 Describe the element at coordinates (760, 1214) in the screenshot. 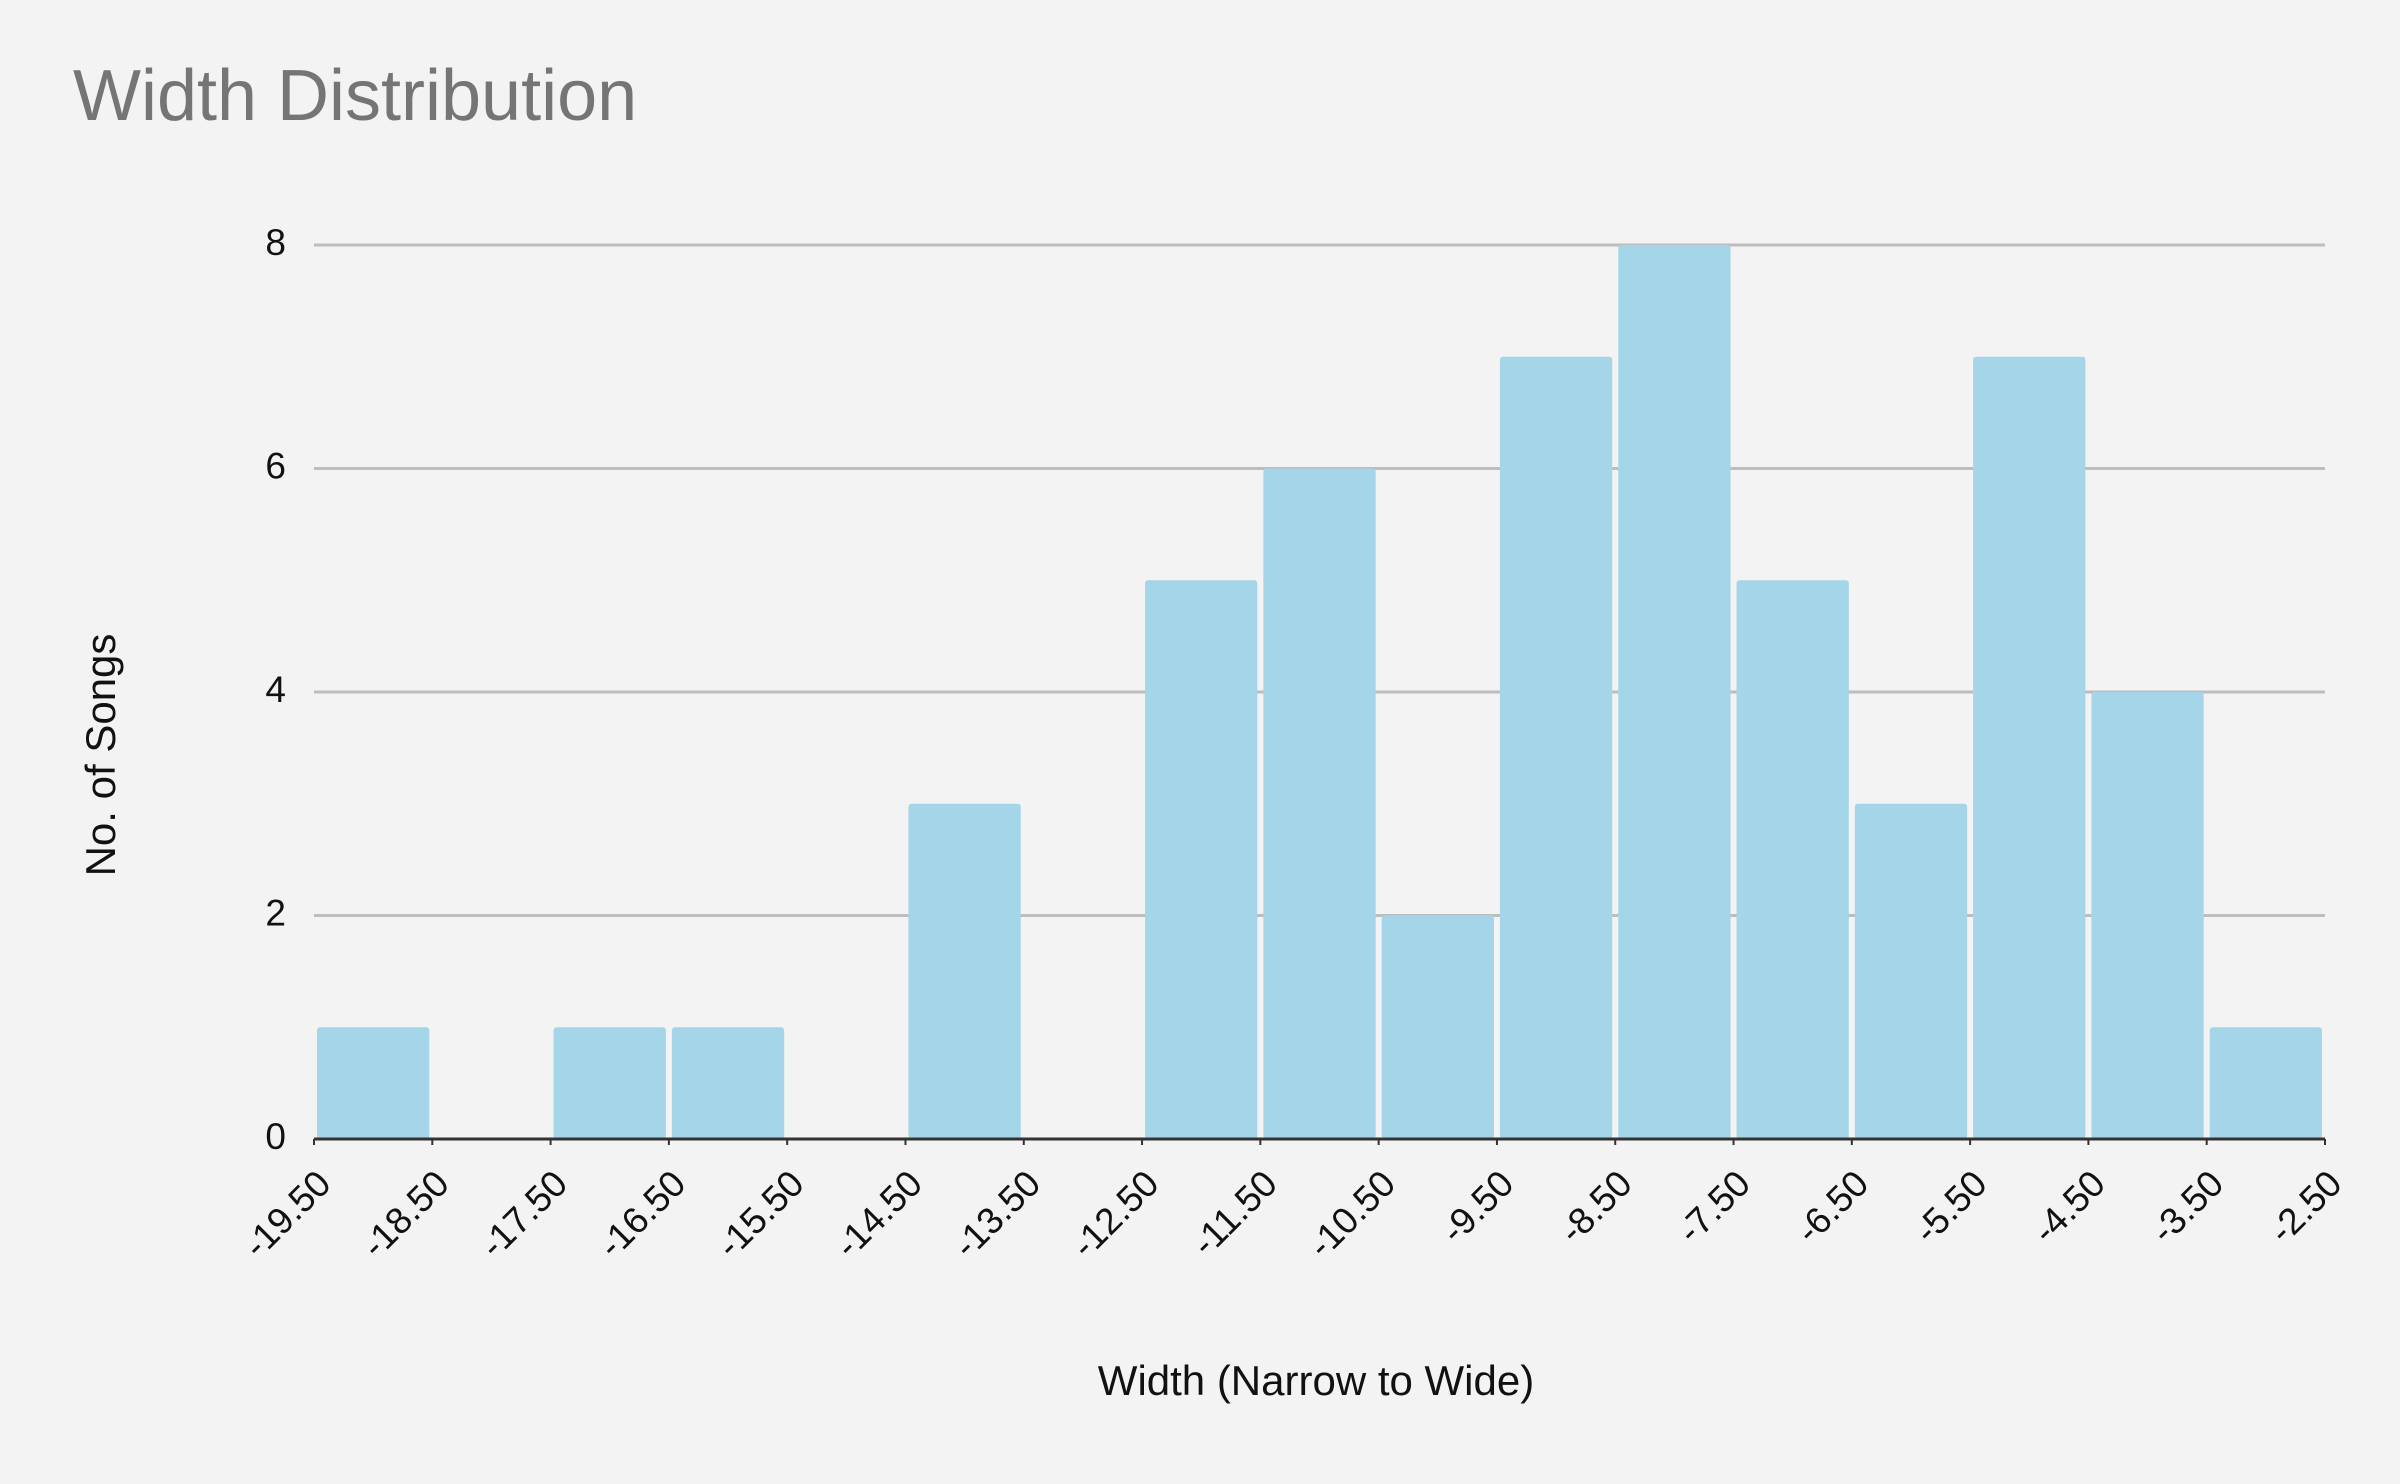

I see `x-tick-label: -15.50` at that location.